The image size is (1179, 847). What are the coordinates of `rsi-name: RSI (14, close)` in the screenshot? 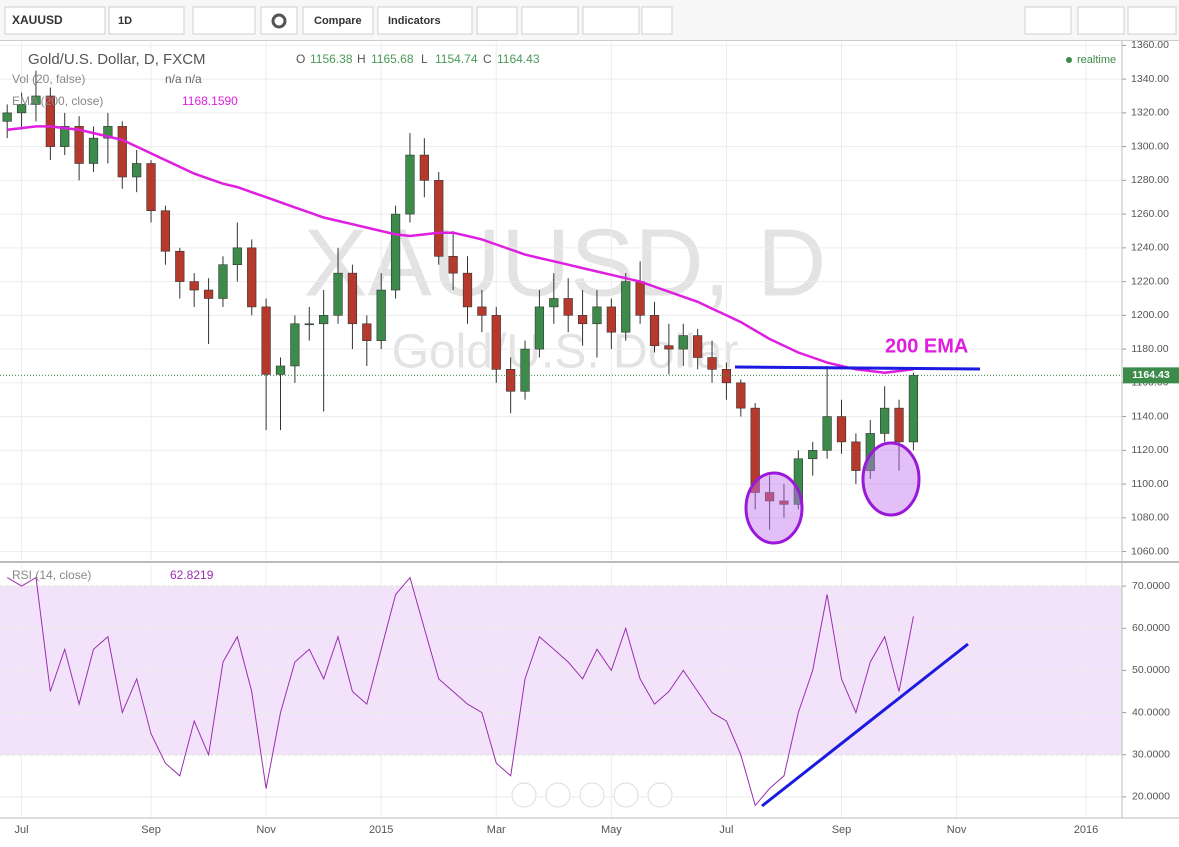 It's located at (51, 575).